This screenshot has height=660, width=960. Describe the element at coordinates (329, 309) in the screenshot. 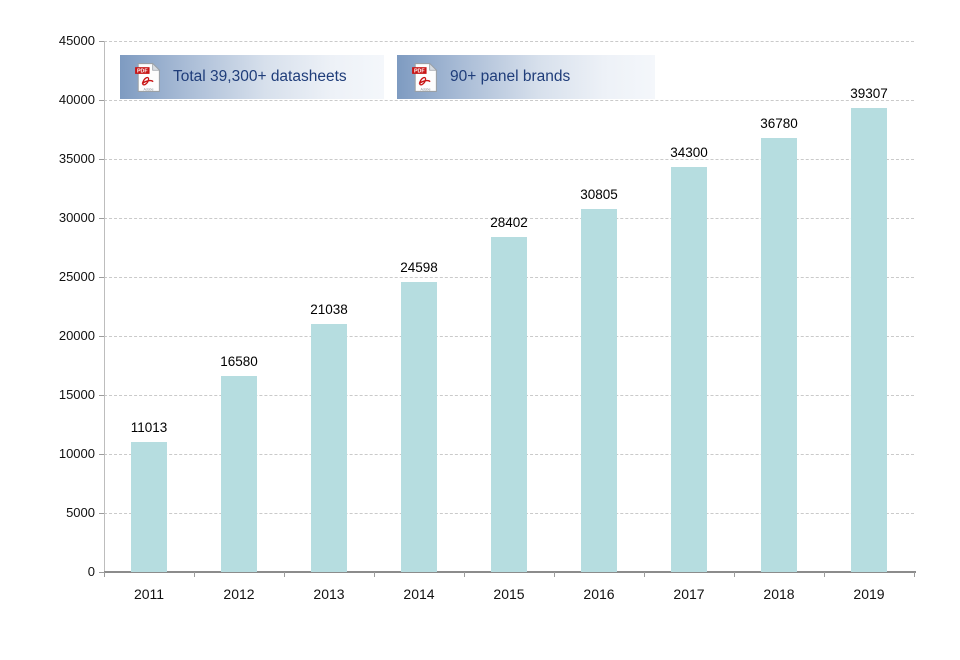

I see `bar-value-label: 21038` at that location.